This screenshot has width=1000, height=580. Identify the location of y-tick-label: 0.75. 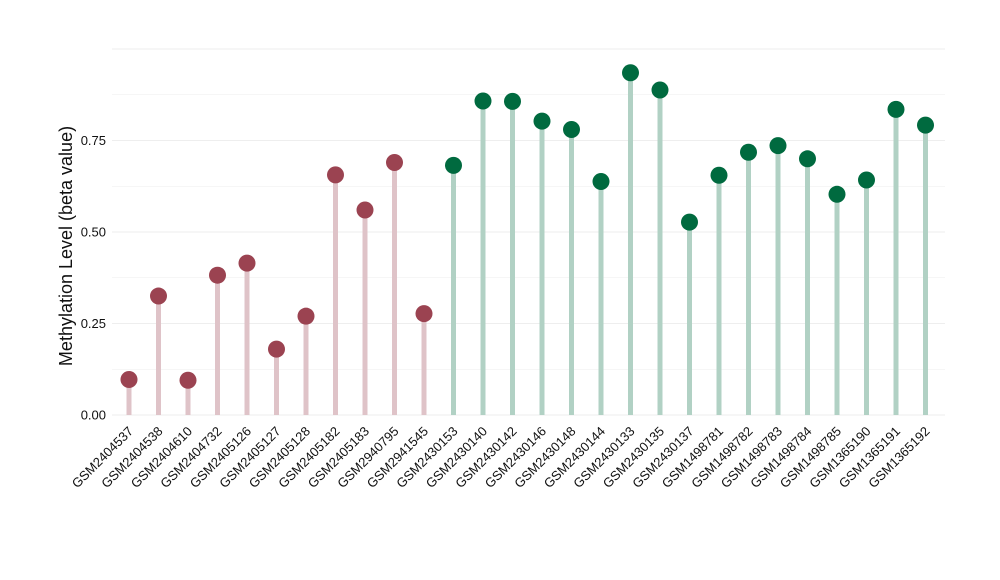
(93, 140).